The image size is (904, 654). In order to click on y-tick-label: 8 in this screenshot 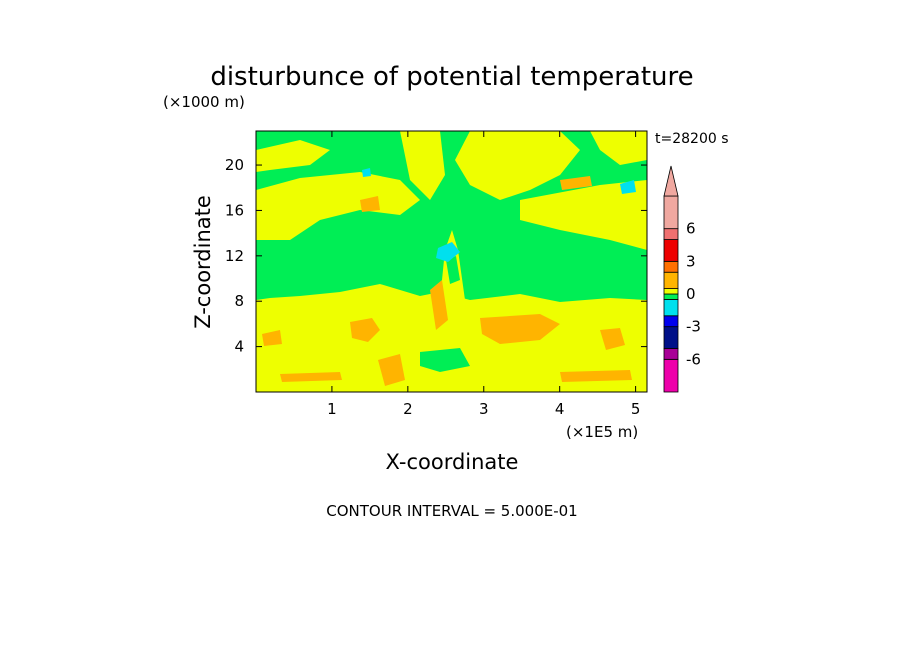, I will do `click(239, 301)`.